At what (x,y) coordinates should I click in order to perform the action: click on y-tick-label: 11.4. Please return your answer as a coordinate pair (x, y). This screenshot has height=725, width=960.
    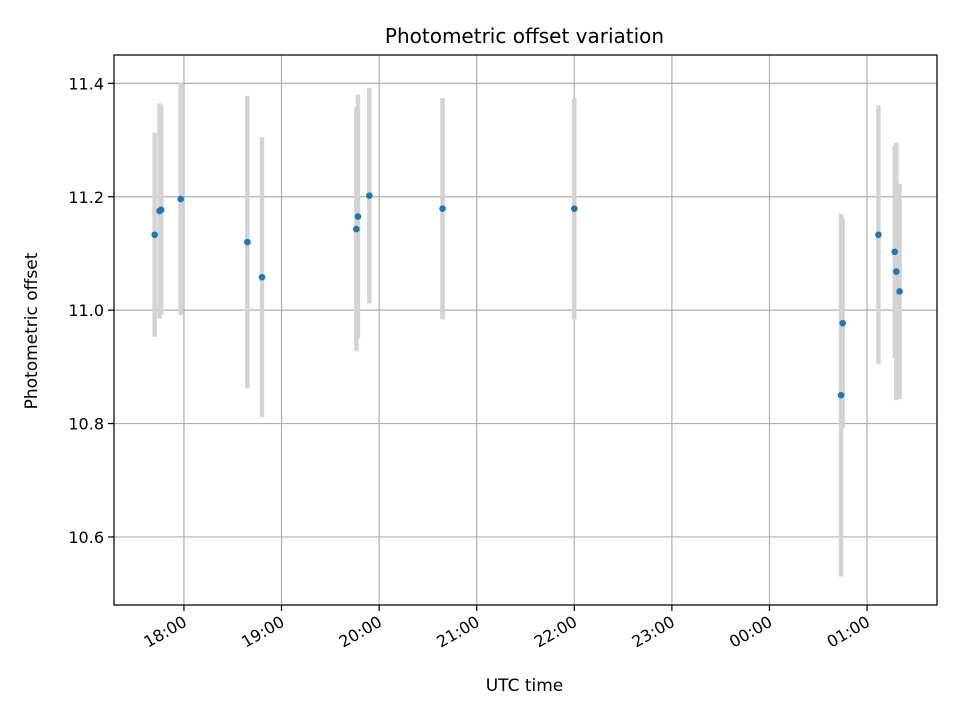
    Looking at the image, I should click on (86, 83).